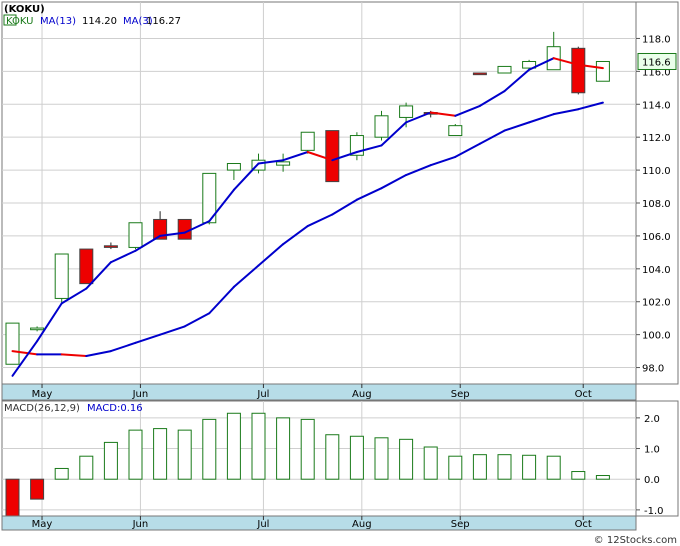  I want to click on price-x-axis-band, so click(319, 392).